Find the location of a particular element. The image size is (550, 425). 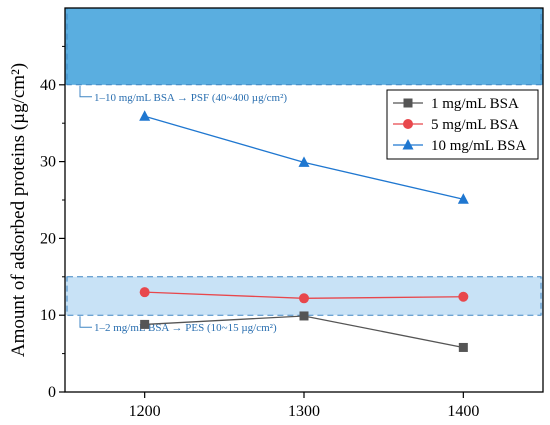

band-2-arrow is located at coordinates (85, 322).